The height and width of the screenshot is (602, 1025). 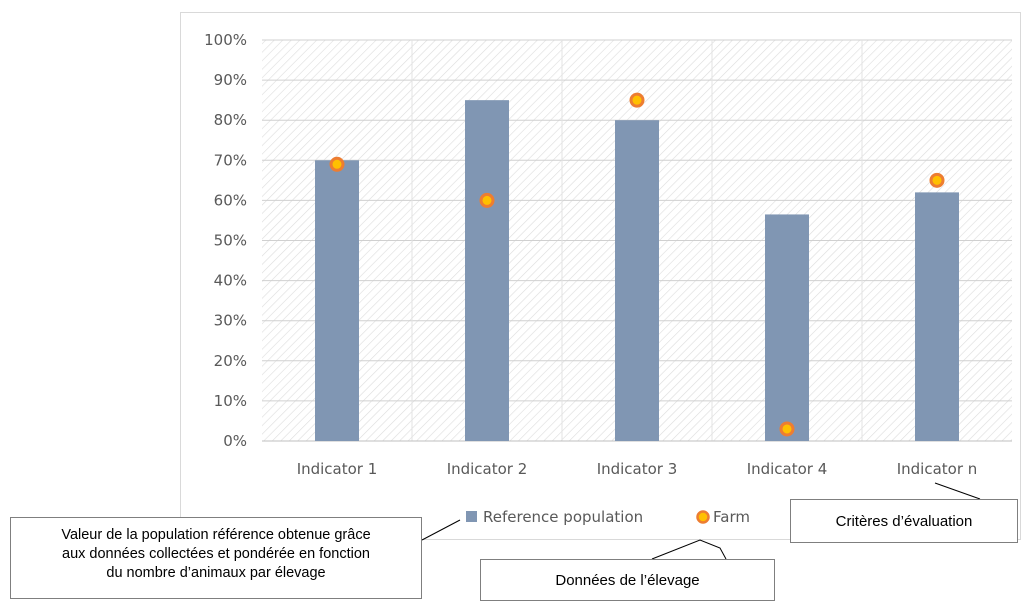 What do you see at coordinates (957, 491) in the screenshot?
I see `connector-criteria` at bounding box center [957, 491].